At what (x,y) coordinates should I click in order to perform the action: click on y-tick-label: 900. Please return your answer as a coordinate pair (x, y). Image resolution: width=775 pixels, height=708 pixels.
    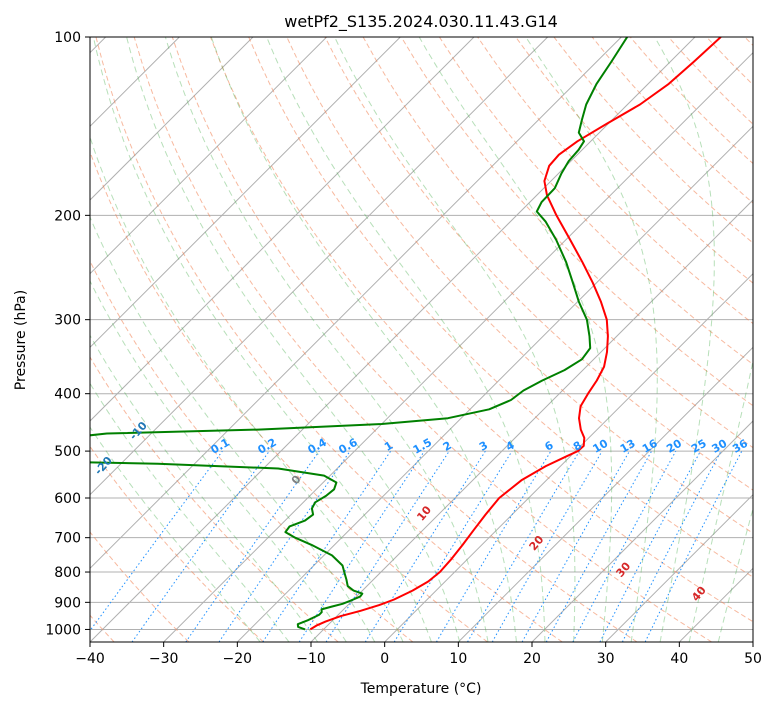
    Looking at the image, I should click on (67, 603).